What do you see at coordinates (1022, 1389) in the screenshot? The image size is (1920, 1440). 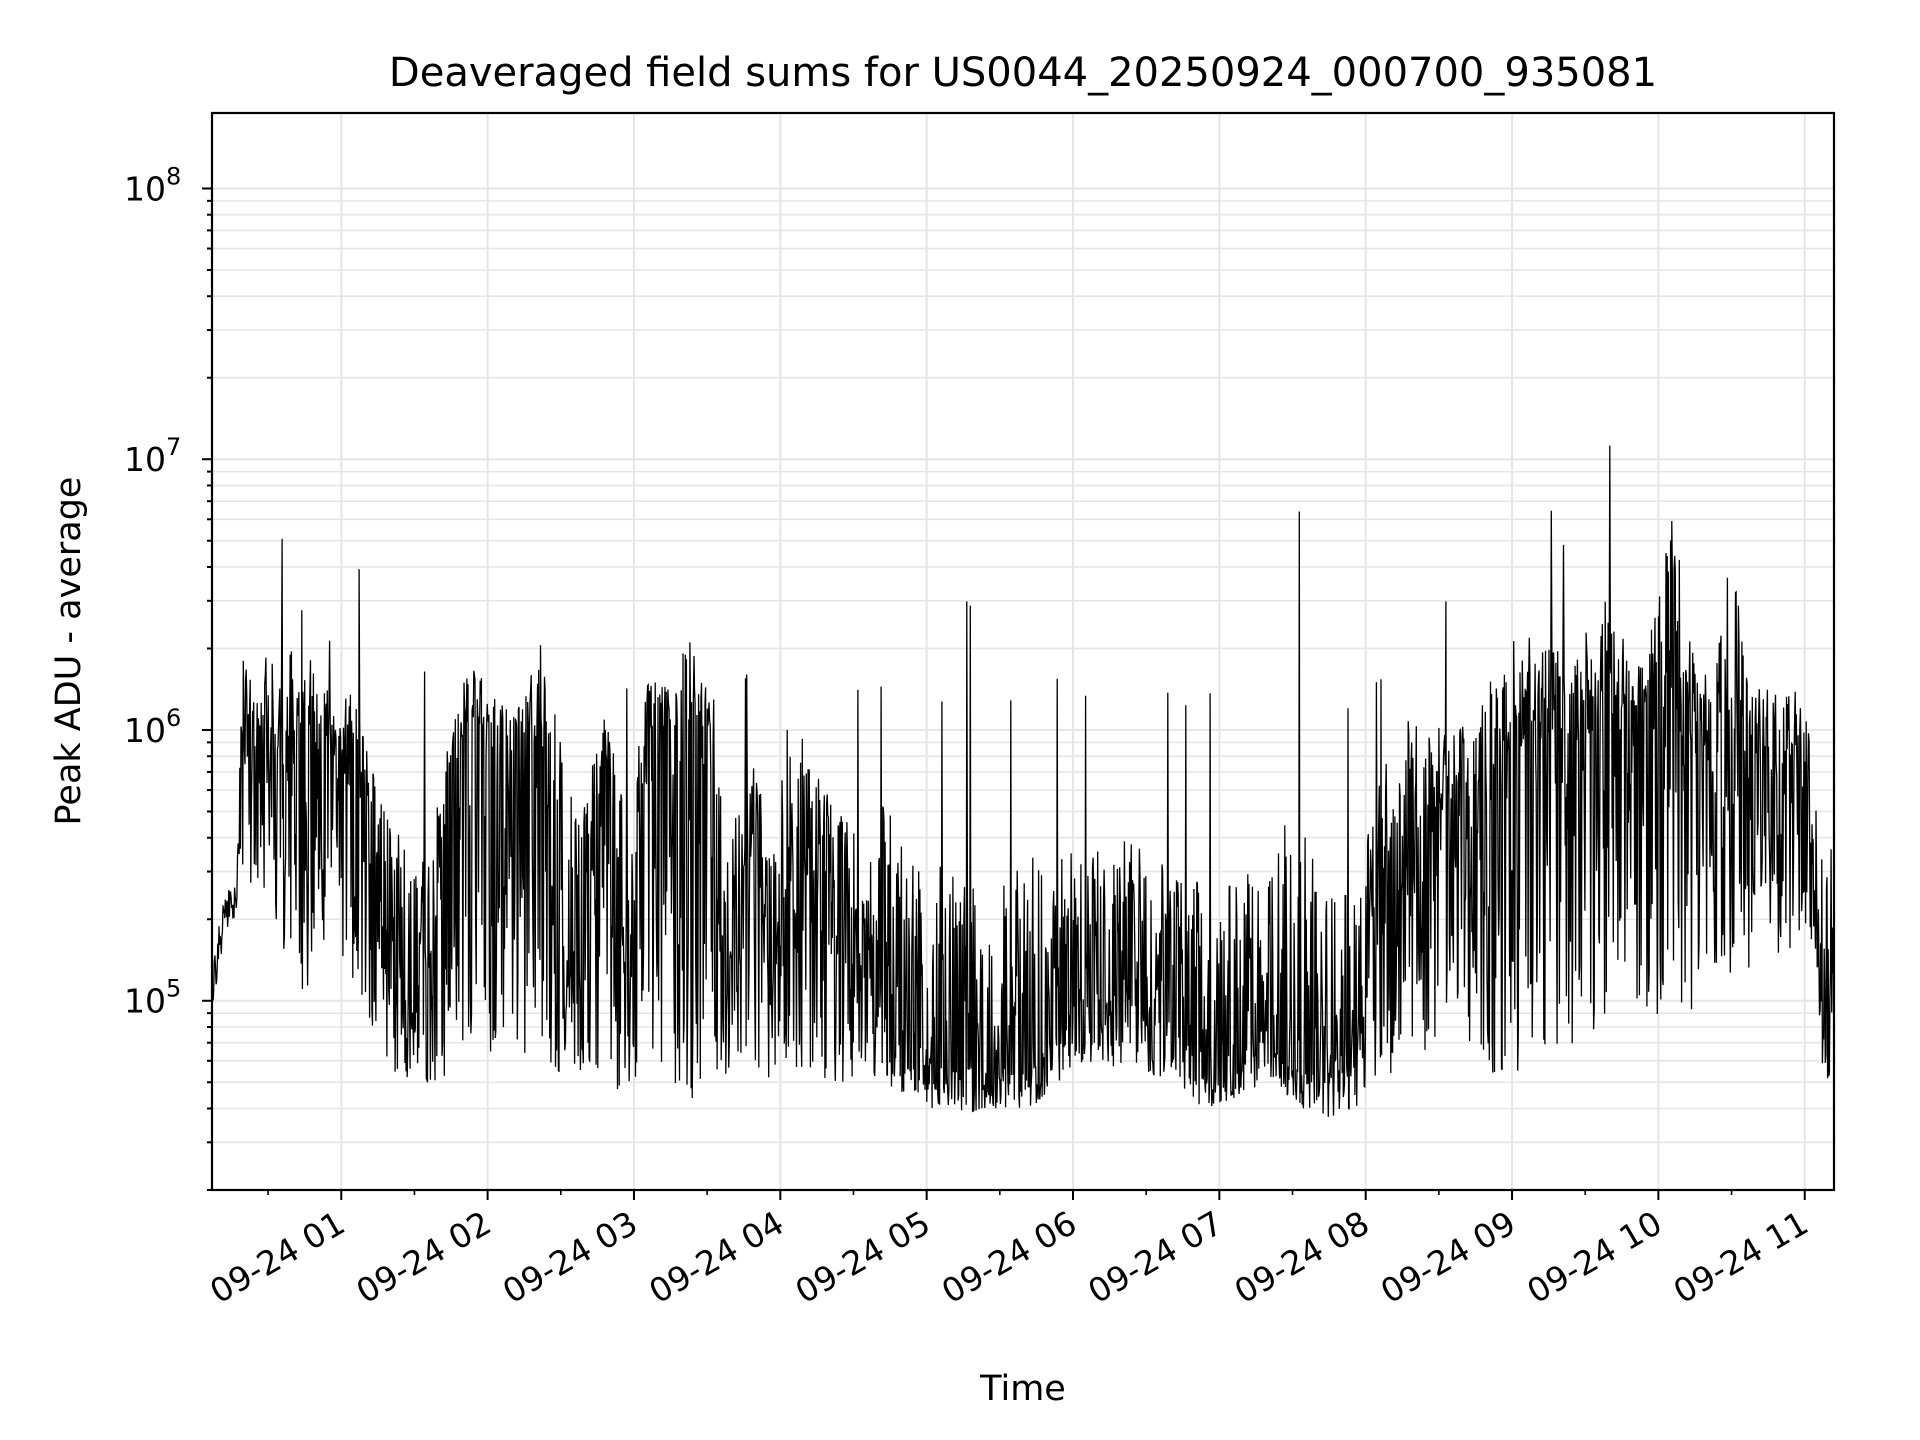 I see `x-axis-label: Time` at bounding box center [1022, 1389].